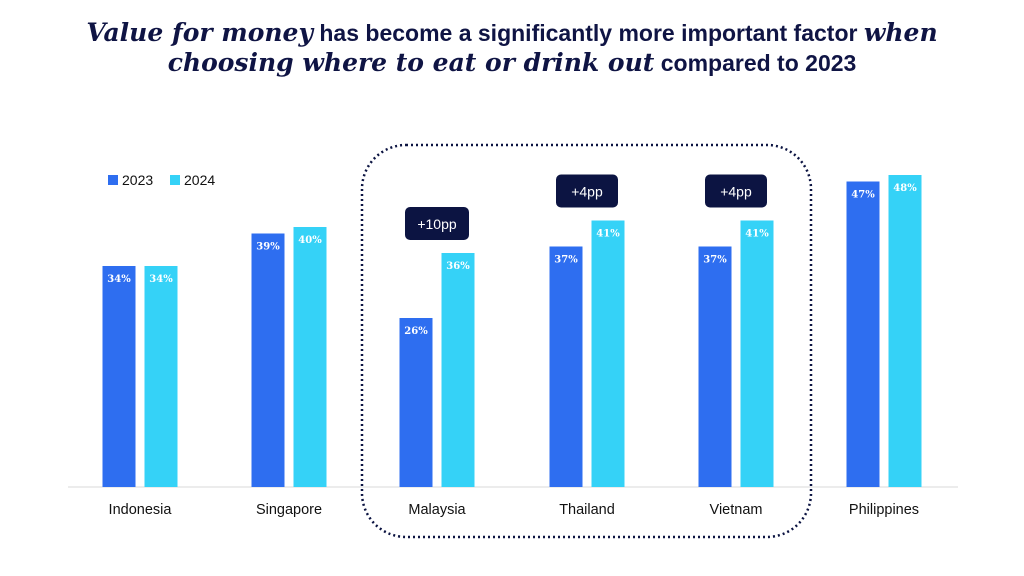 The height and width of the screenshot is (576, 1024). I want to click on annotation-badge-malaysia, so click(437, 223).